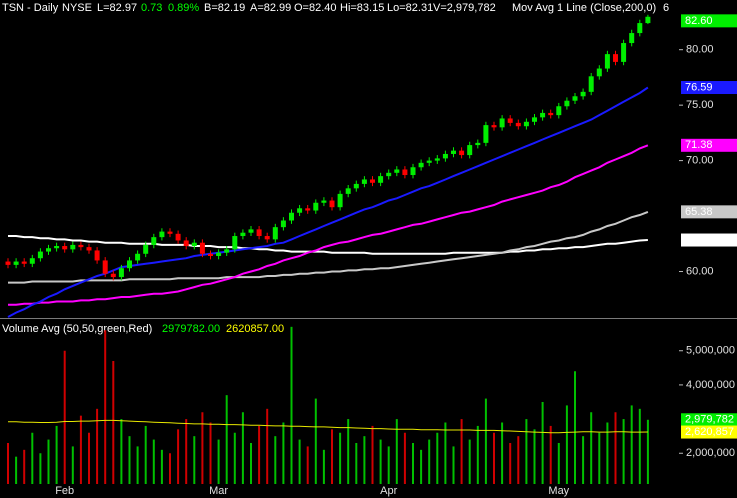  I want to click on last-price: L=82.97, so click(117, 8).